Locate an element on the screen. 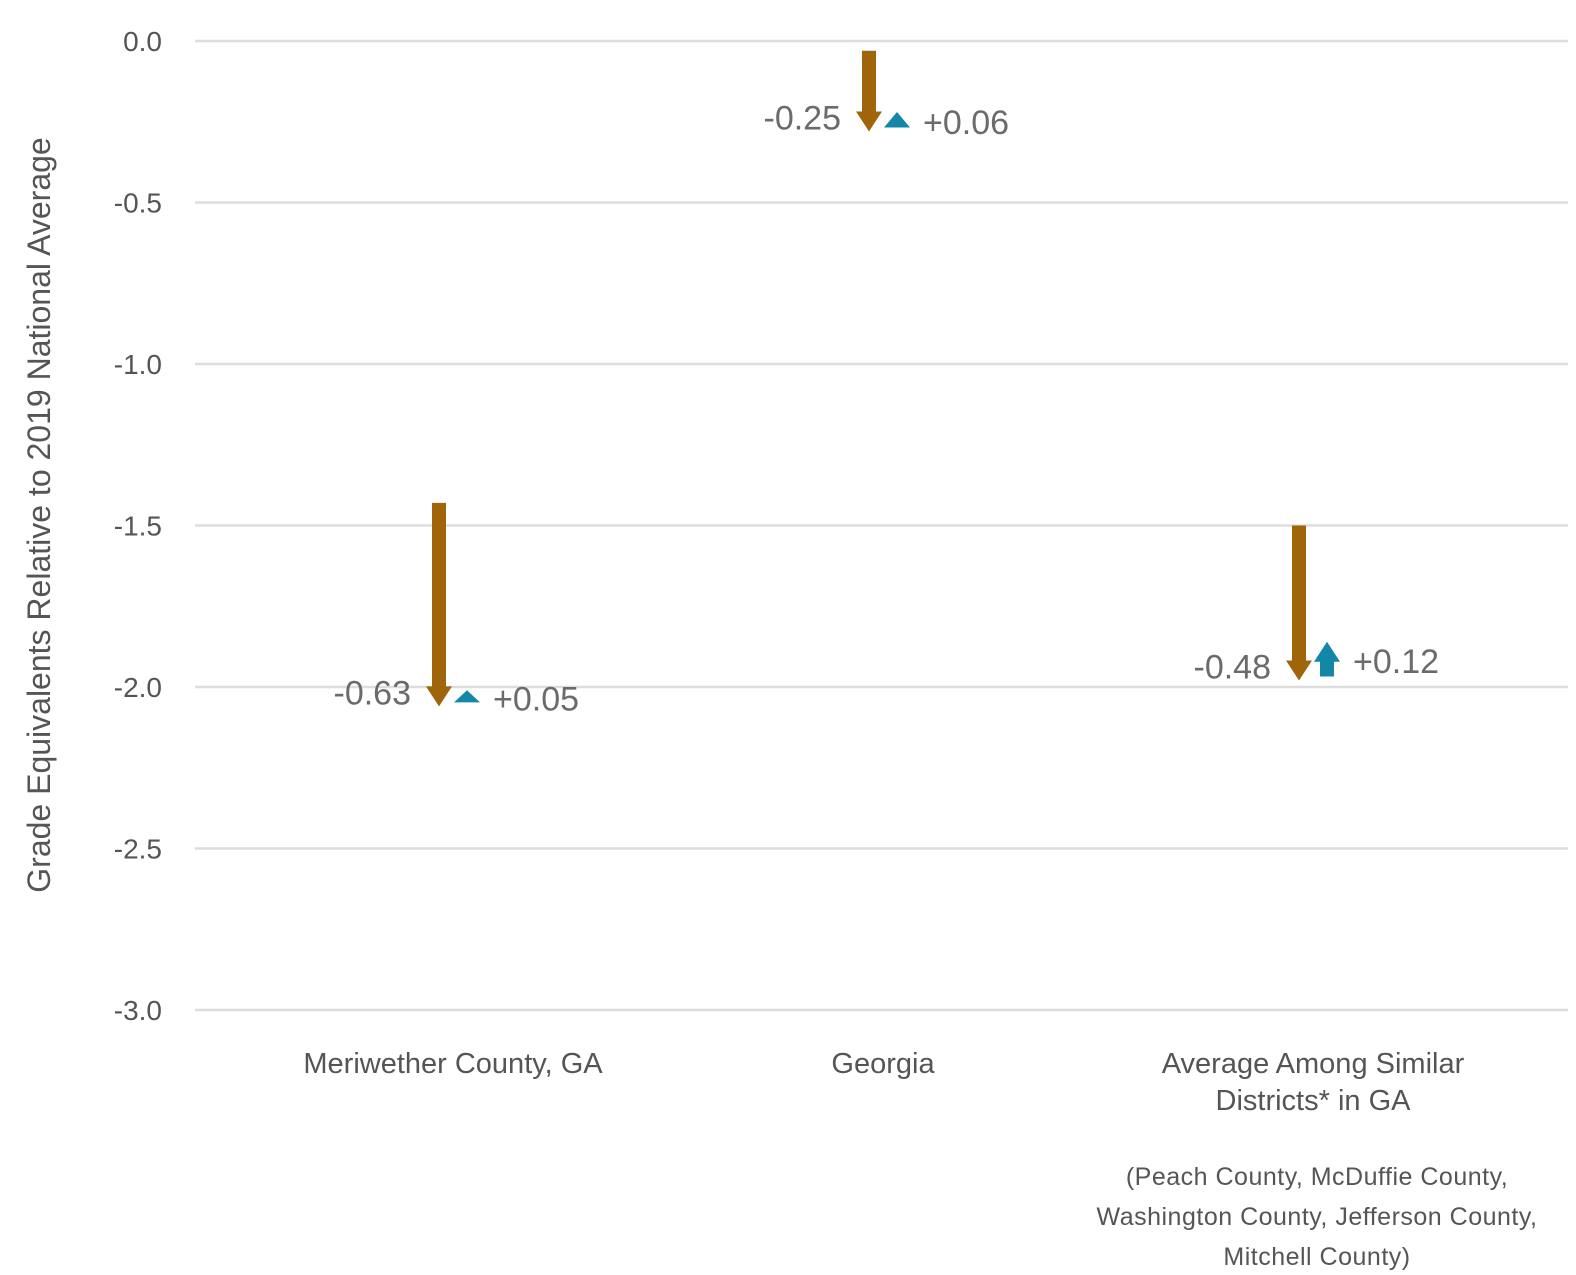 Image resolution: width=1576 pixels, height=1275 pixels. x-category-note: Mitchell County) is located at coordinates (1316, 1257).